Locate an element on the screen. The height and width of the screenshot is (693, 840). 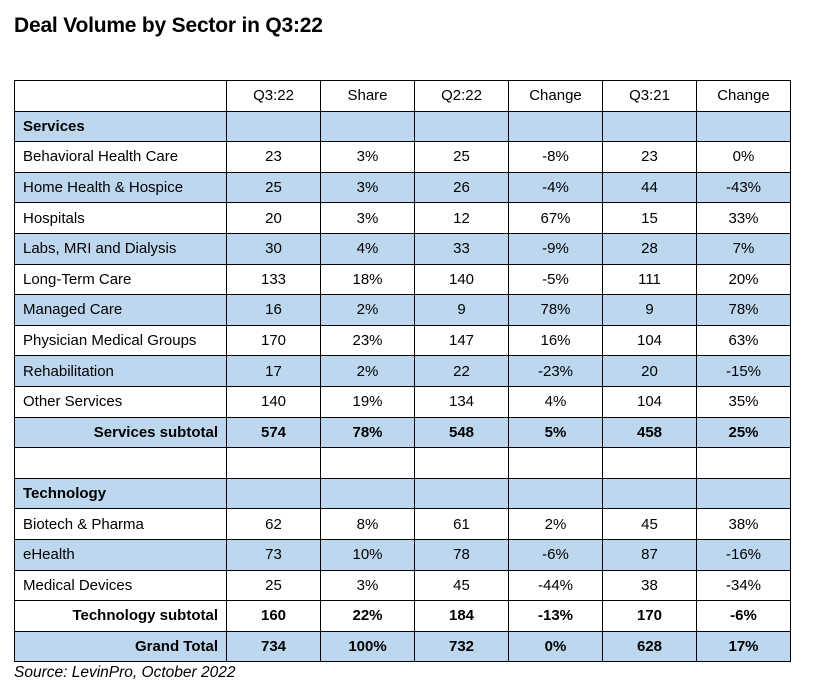
value-cell: -6% is located at coordinates (743, 616).